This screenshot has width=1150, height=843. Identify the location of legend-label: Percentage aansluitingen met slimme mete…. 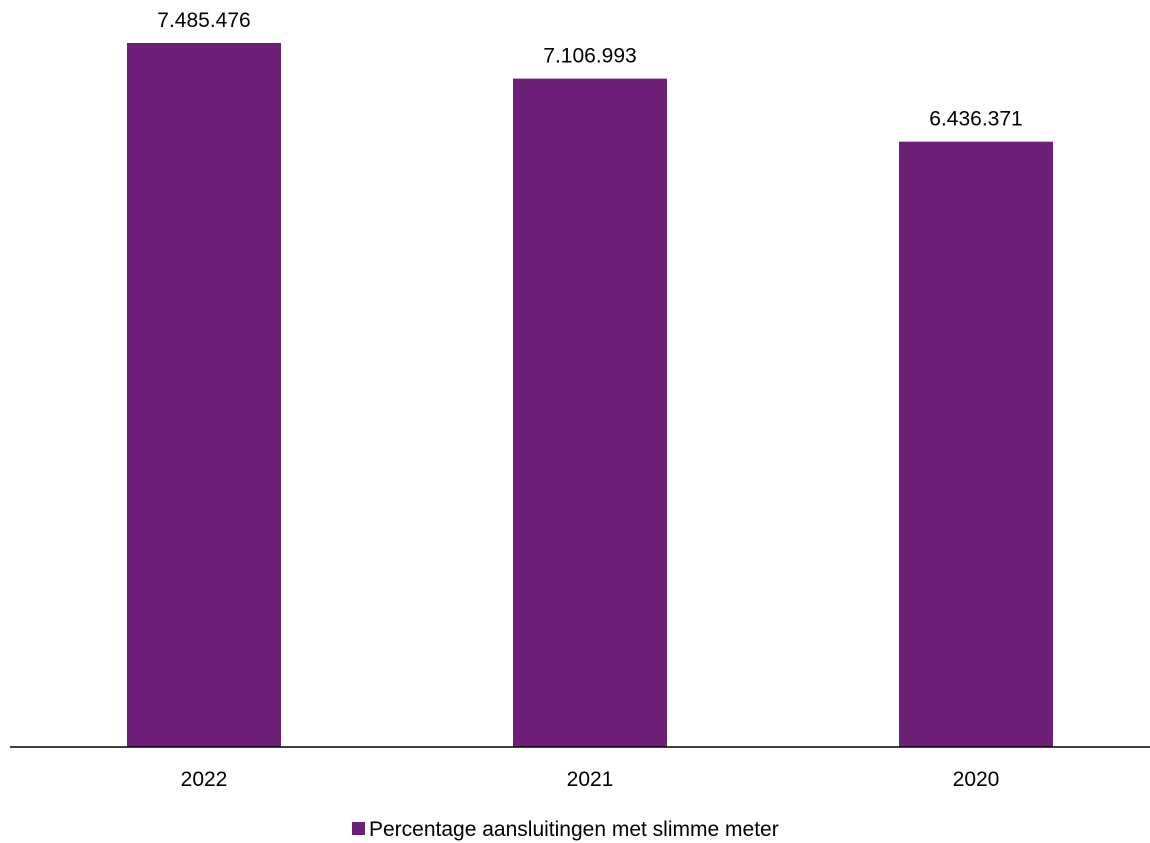
(574, 829).